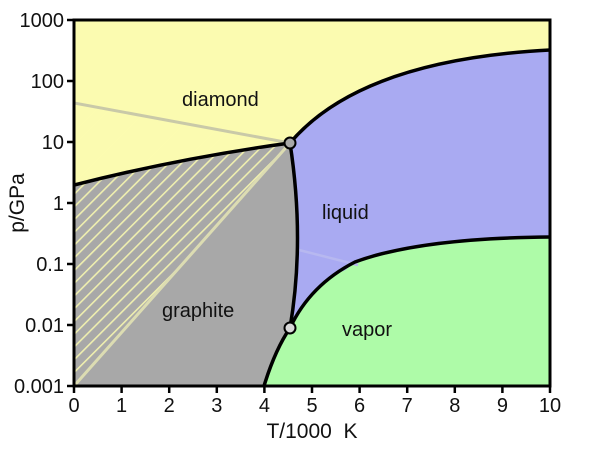 The width and height of the screenshot is (602, 452). Describe the element at coordinates (220, 100) in the screenshot. I see `region-label-diamond: diamond` at that location.